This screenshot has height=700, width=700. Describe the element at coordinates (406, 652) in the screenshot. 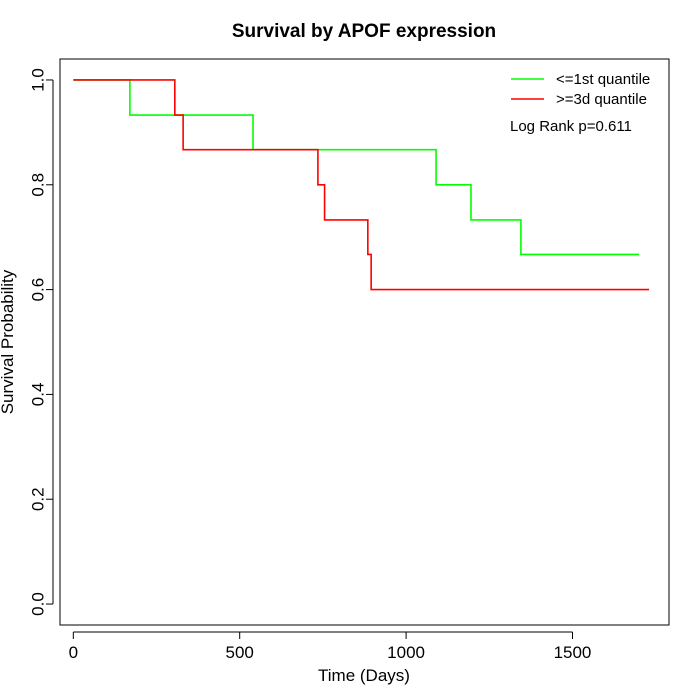

I see `x-tick-label: 1000` at that location.